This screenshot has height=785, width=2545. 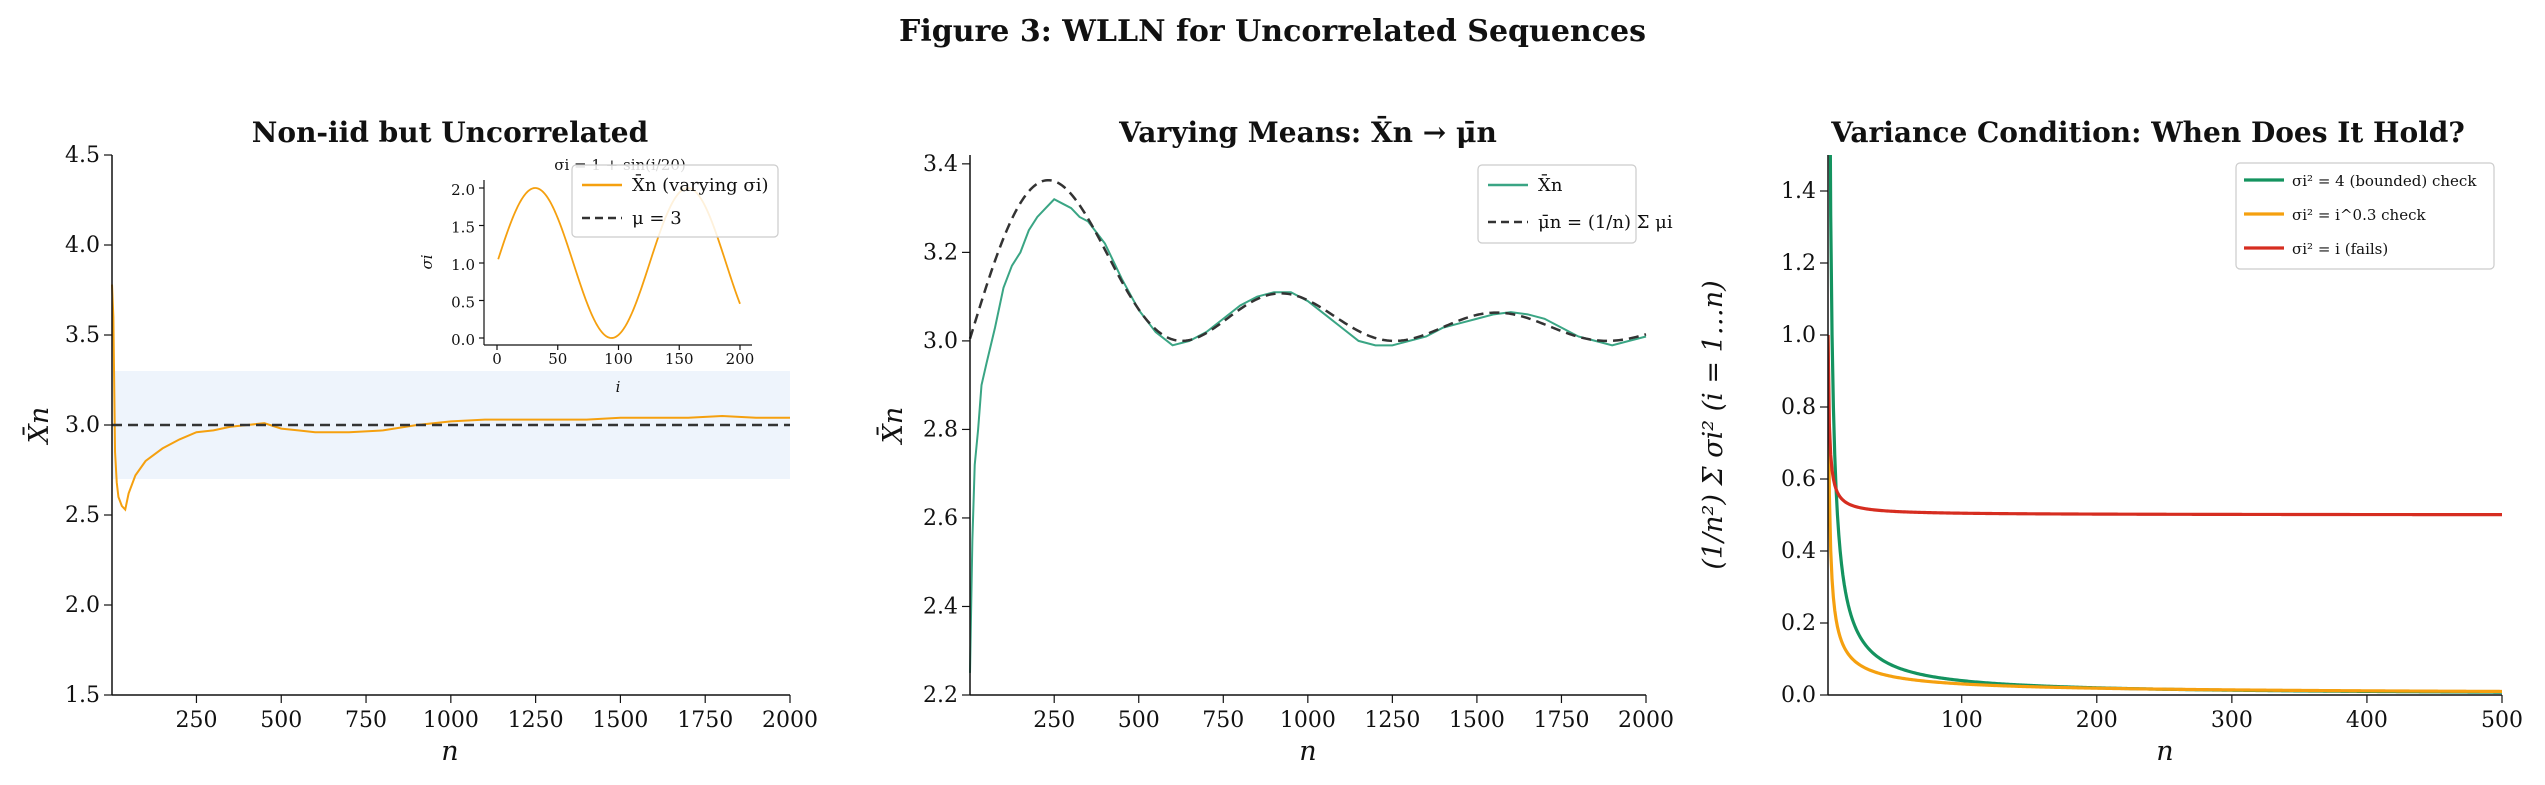 I want to click on panel-3-ytick-label-7: 1.4, so click(x=1798, y=191).